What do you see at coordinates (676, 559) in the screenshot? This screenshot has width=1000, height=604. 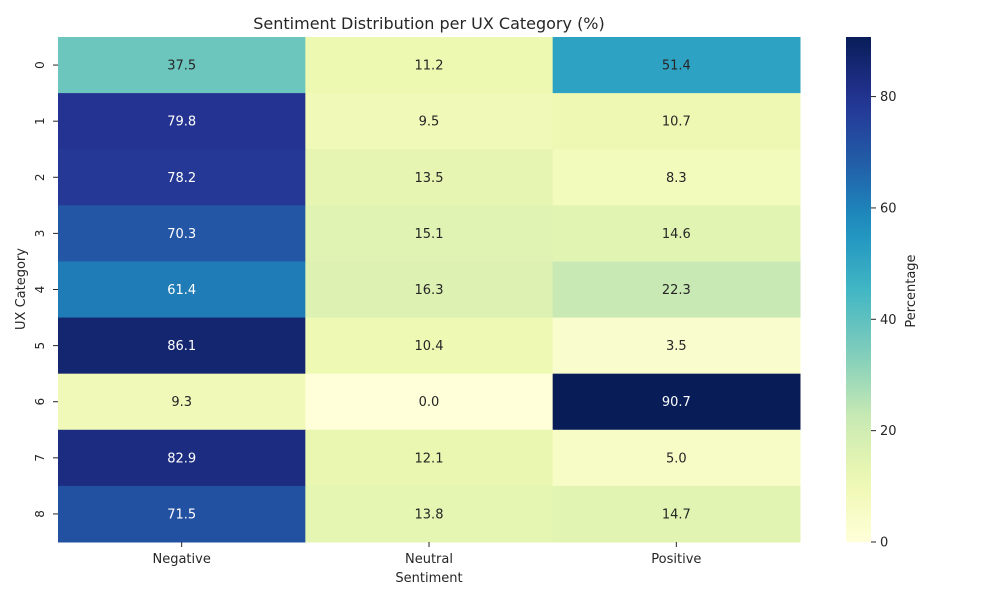 I see `x-tick-label: Positive` at bounding box center [676, 559].